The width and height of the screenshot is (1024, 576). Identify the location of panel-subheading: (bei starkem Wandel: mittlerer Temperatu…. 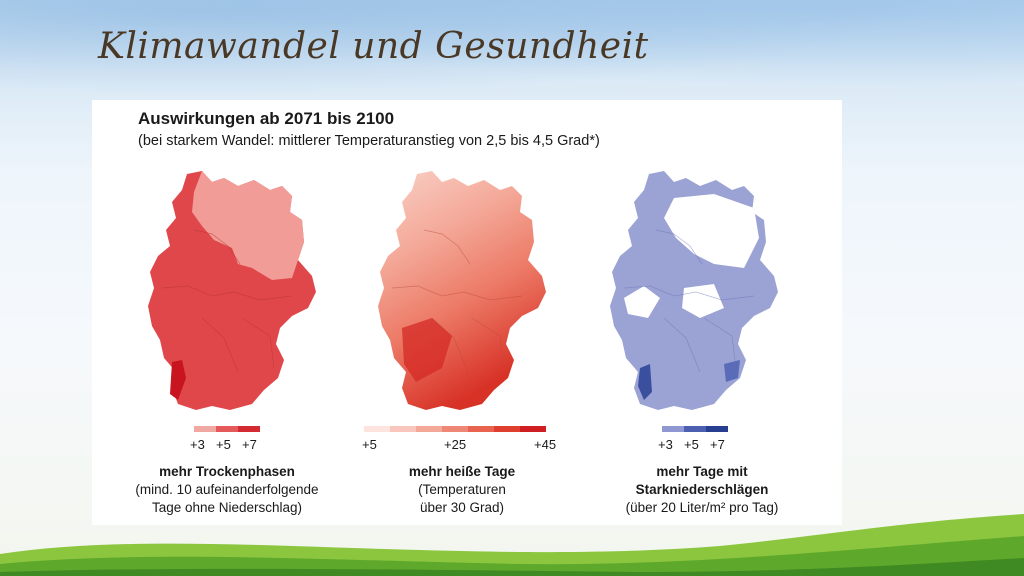
(369, 141).